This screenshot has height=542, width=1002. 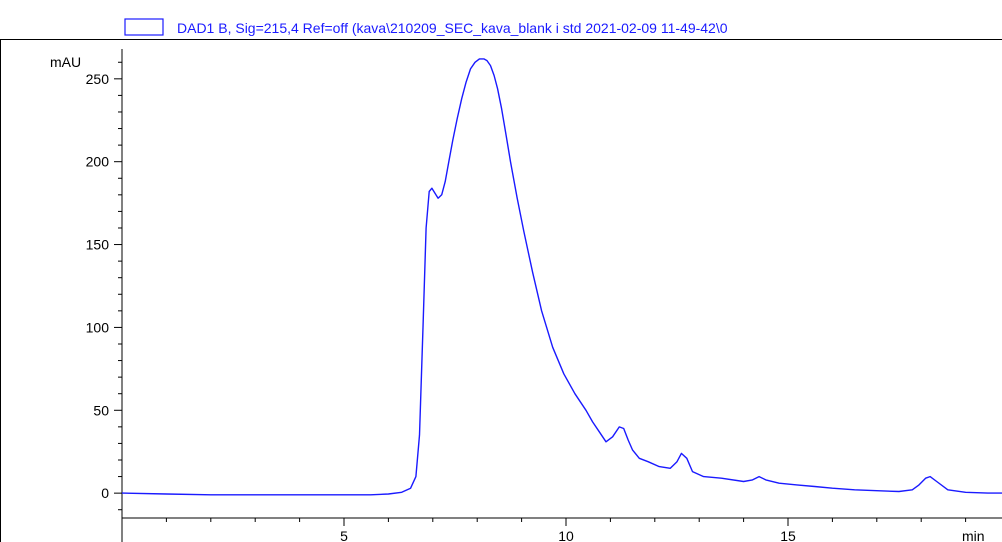 What do you see at coordinates (788, 535) in the screenshot?
I see `x-tick-label: 15` at bounding box center [788, 535].